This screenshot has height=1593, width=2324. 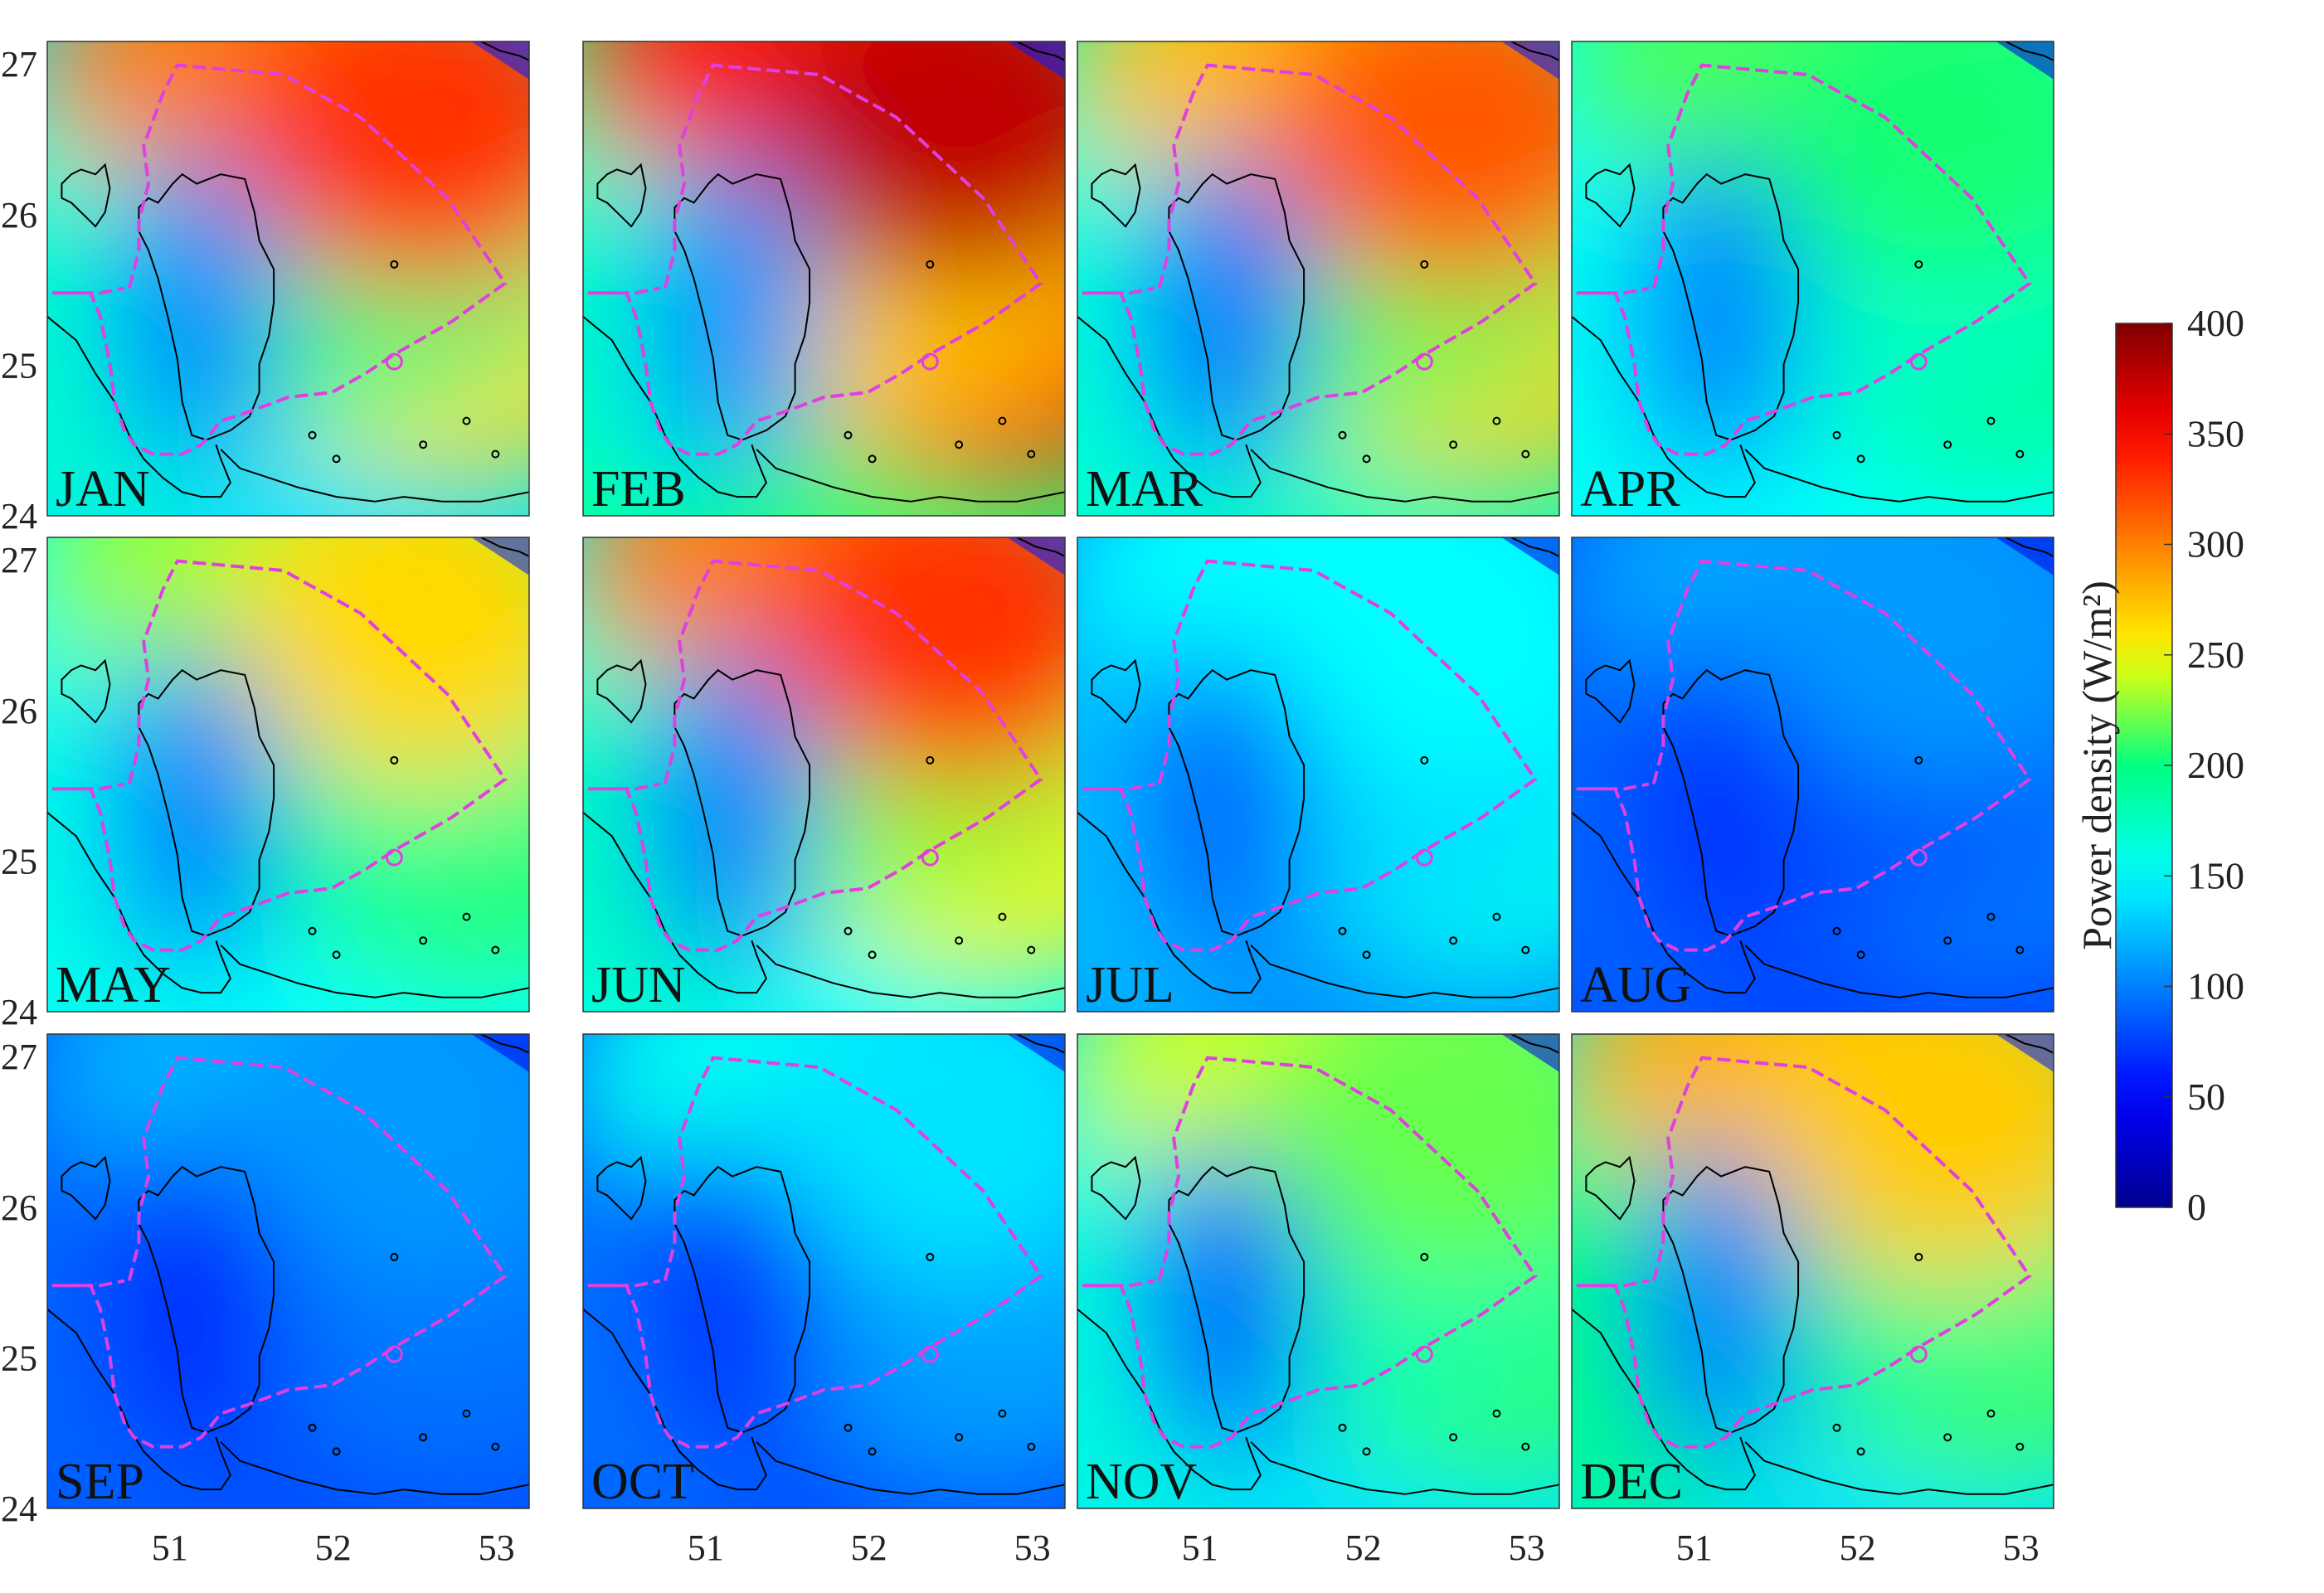 What do you see at coordinates (2215, 433) in the screenshot?
I see `colorbar-tick-label: 350` at bounding box center [2215, 433].